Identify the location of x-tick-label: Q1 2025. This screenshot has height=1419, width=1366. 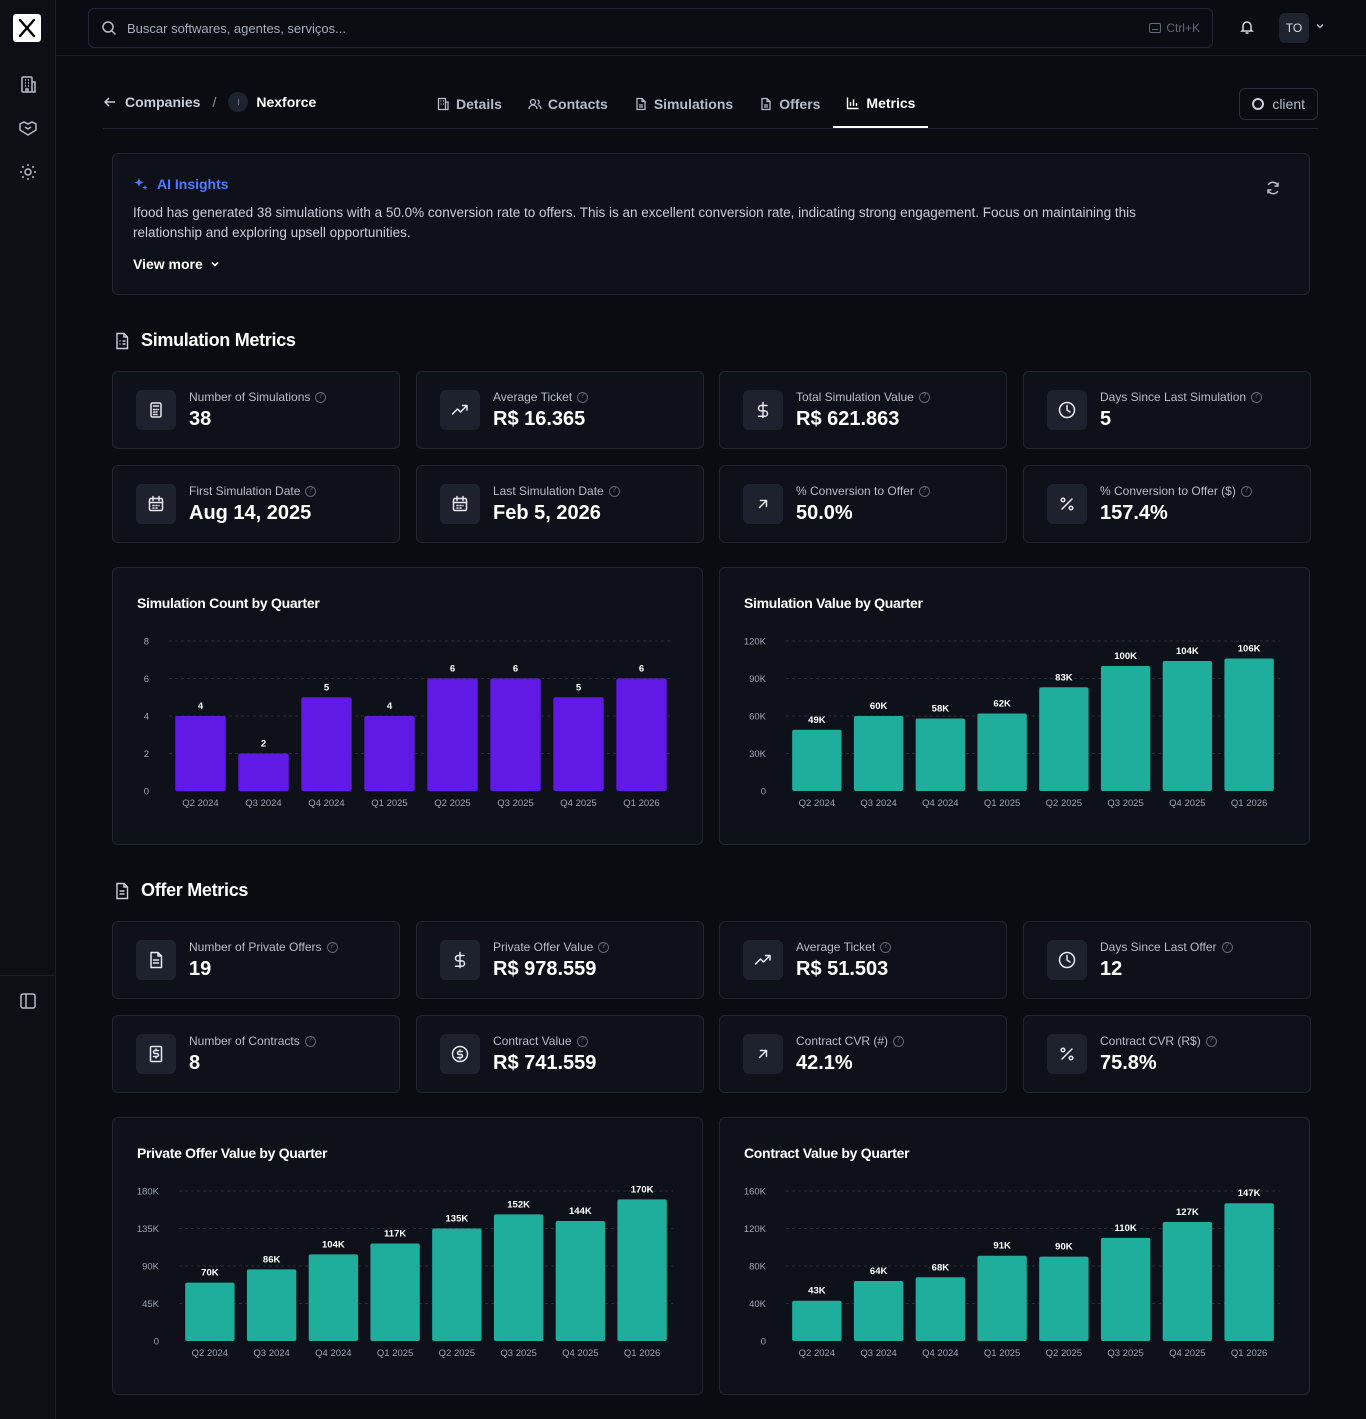
(1002, 803).